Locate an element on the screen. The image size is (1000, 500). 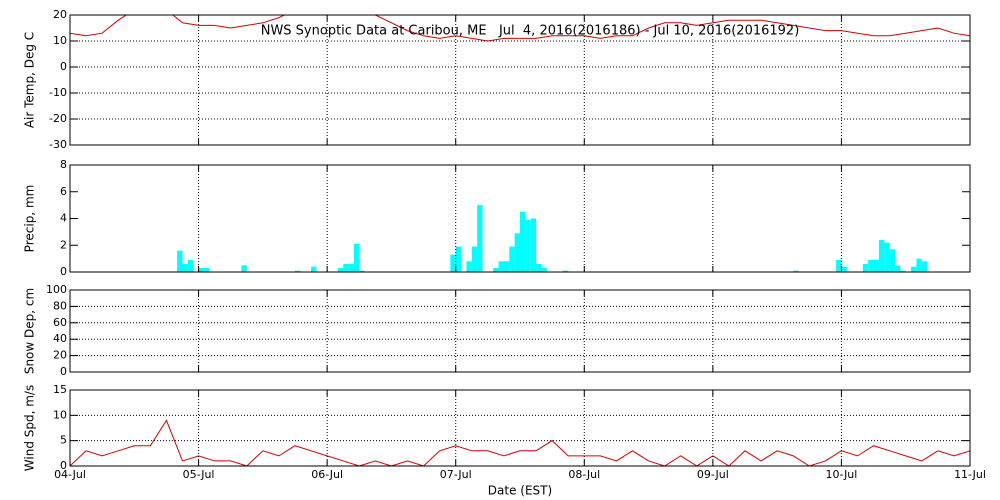
y-tick-label: 60 is located at coordinates (60, 322).